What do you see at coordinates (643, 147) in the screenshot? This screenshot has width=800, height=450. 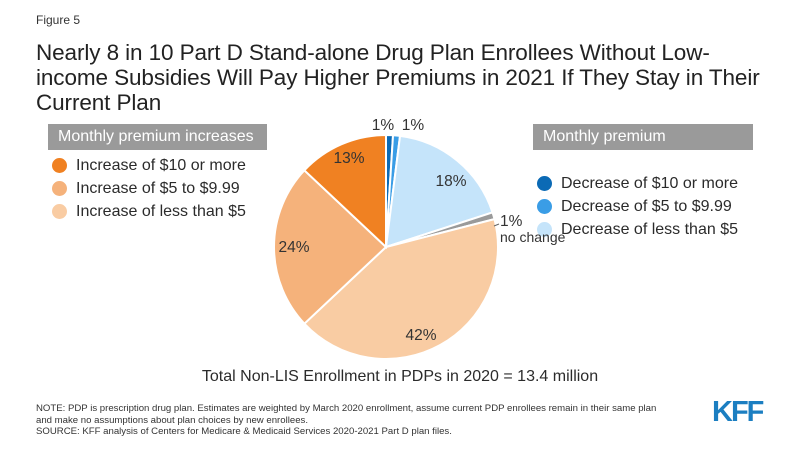 I see `legend-decreases-heading: Monthly premium decreases` at bounding box center [643, 147].